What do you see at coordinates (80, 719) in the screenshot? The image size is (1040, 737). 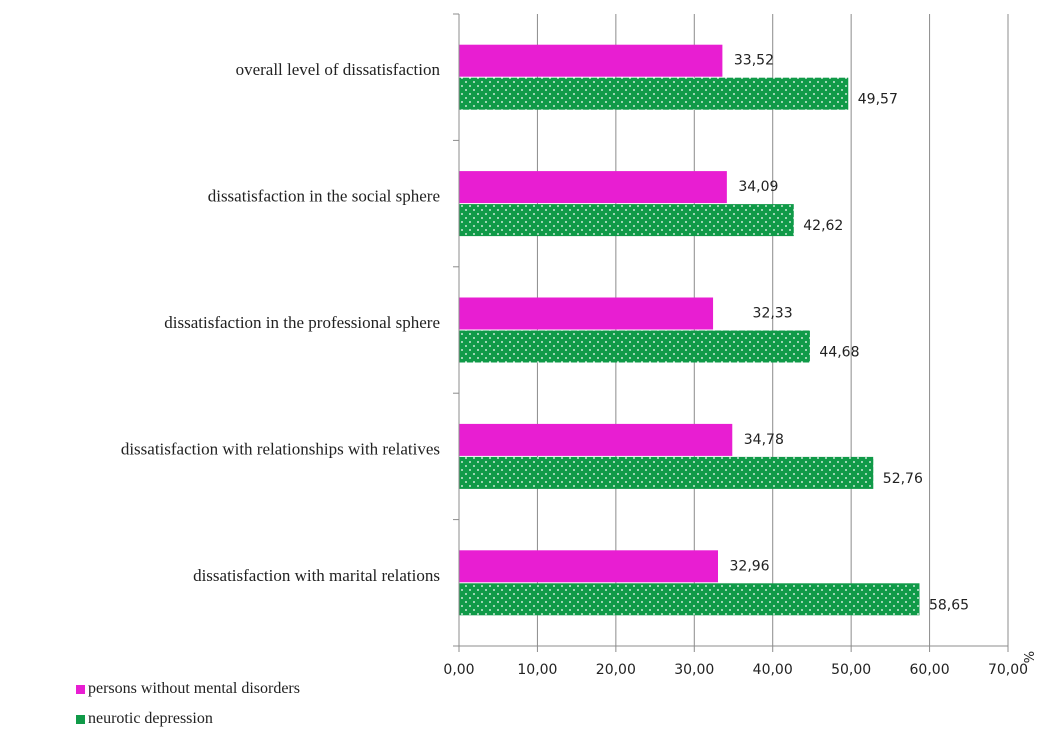 I see `legend-swatch-green` at bounding box center [80, 719].